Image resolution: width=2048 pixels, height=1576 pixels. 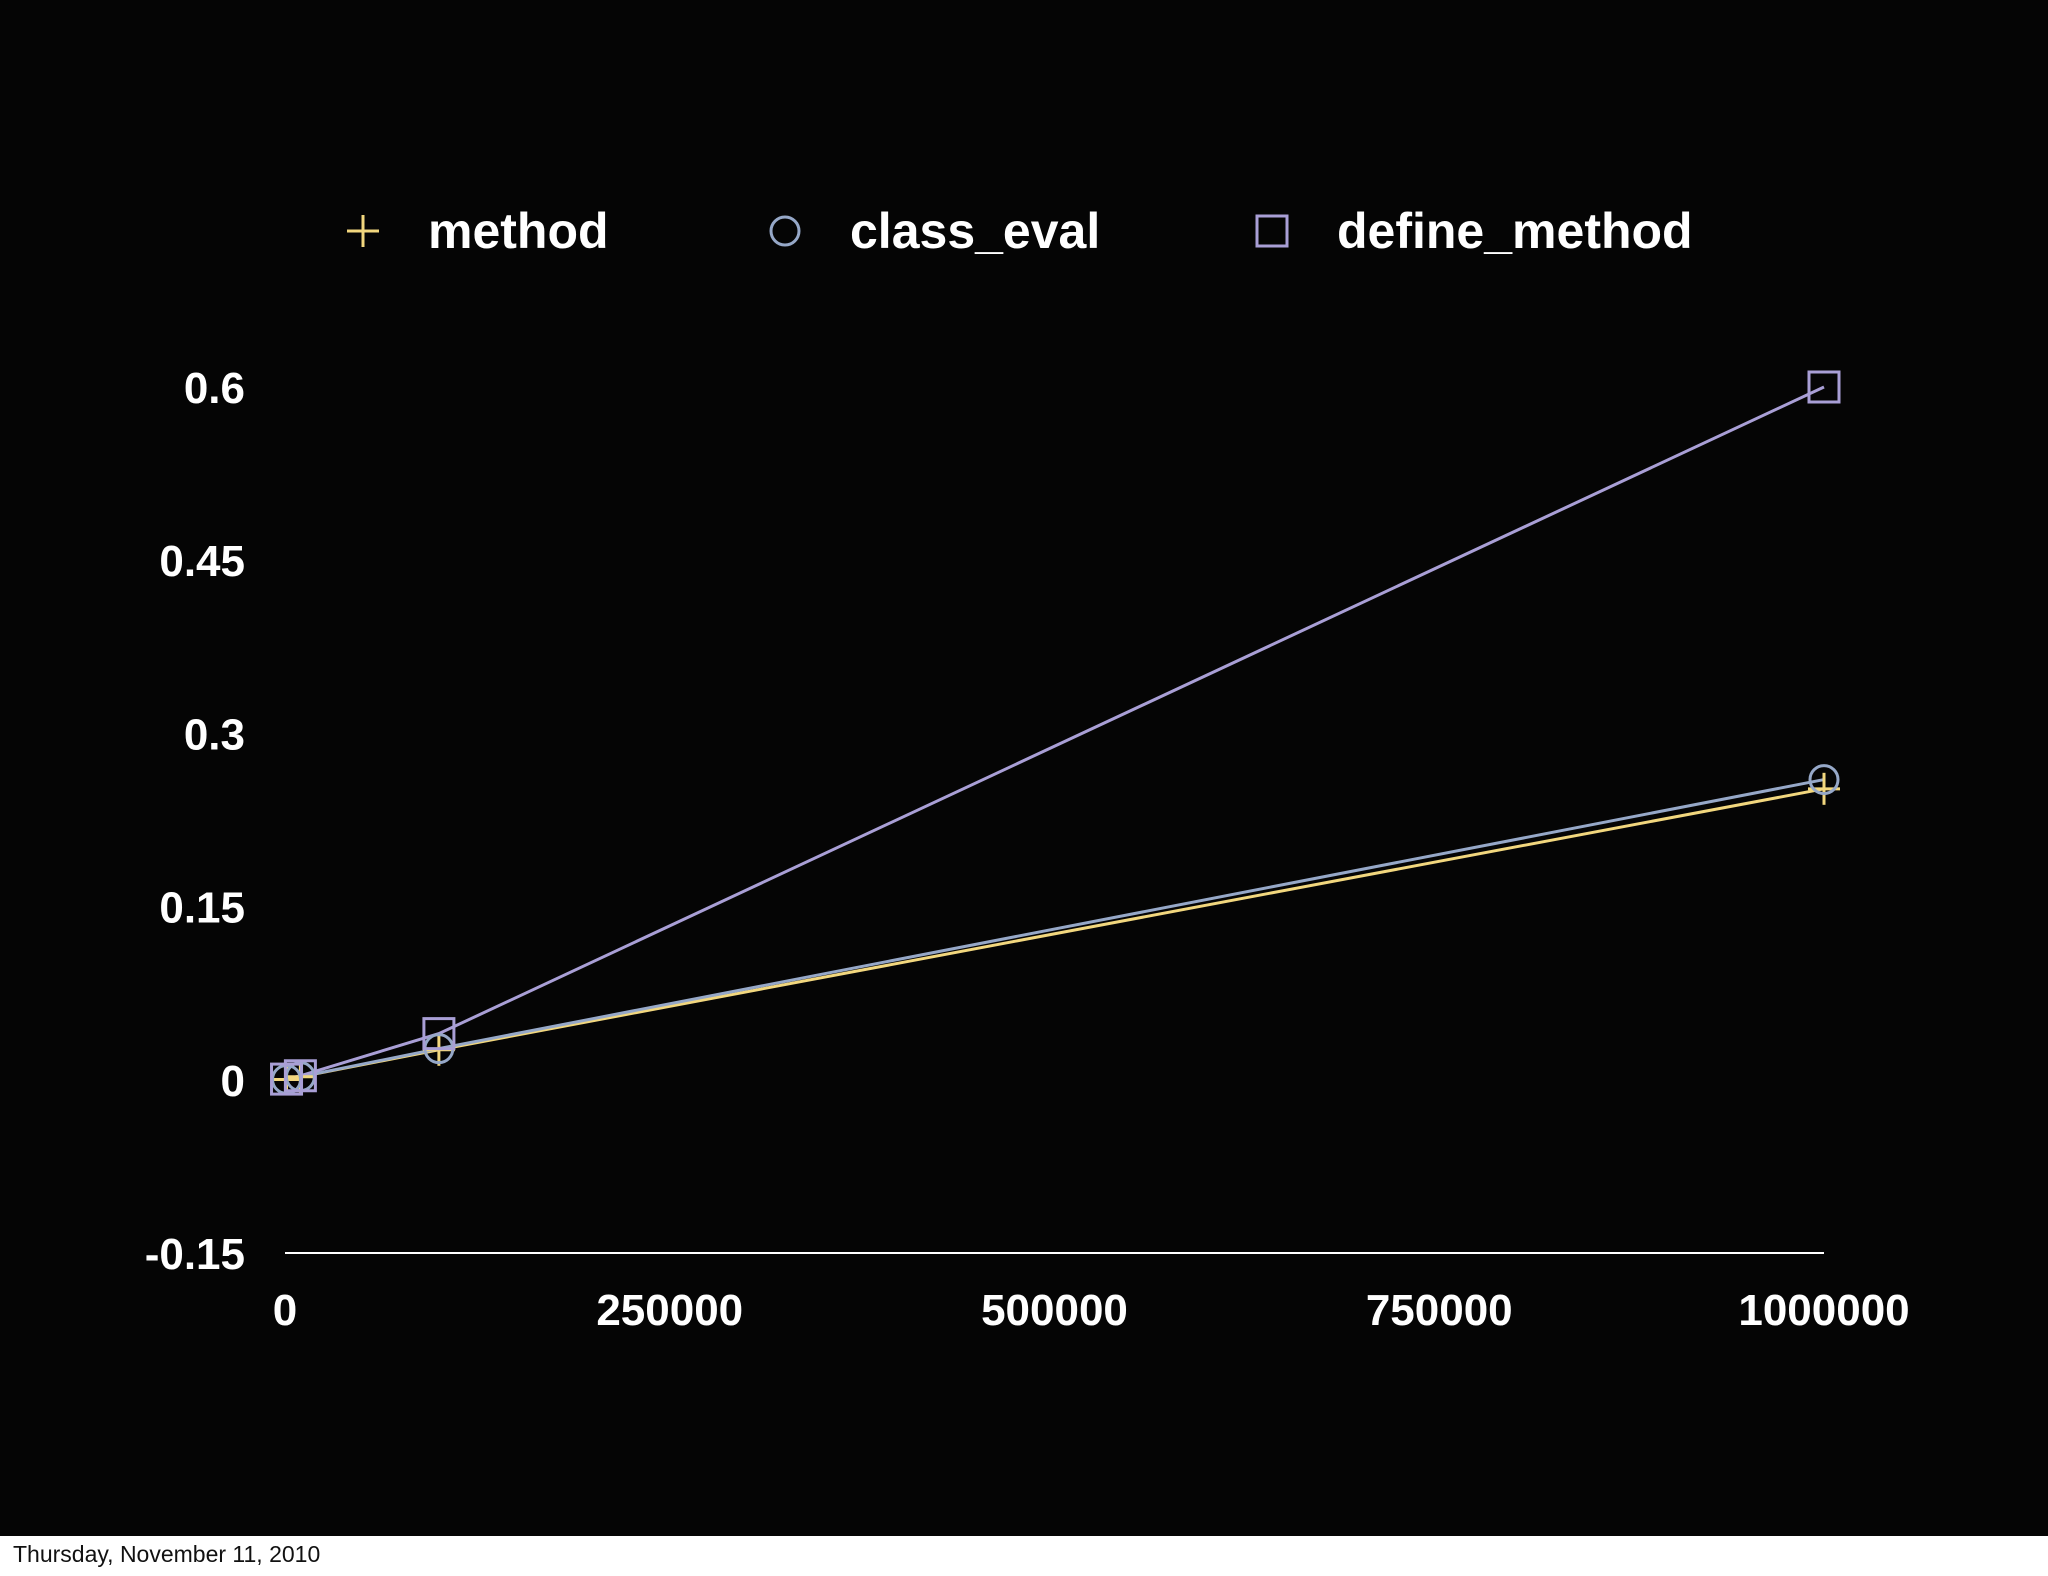 I want to click on legend-label-class_eval: class_eval, so click(x=975, y=231).